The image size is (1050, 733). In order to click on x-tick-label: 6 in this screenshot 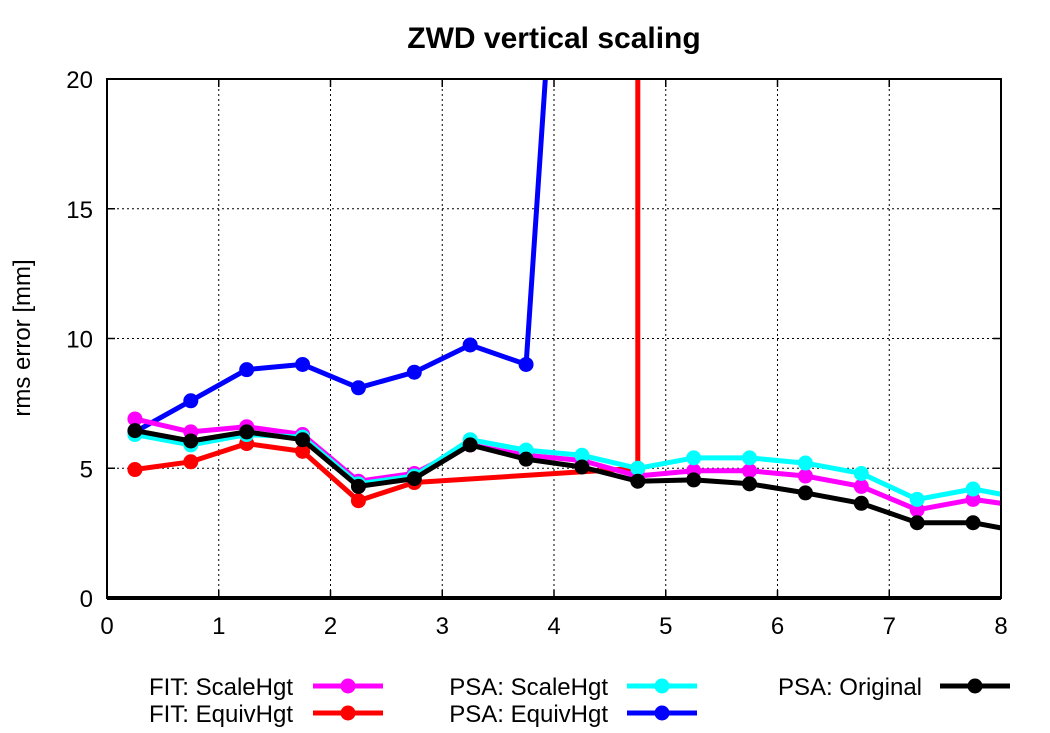, I will do `click(777, 626)`.